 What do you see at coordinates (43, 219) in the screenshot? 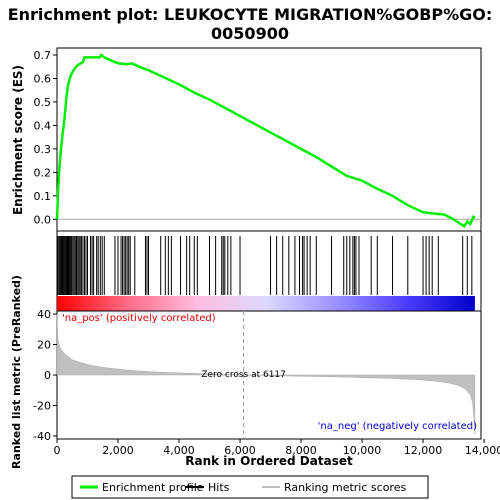
I see `es-y-tick-label: 0.0` at bounding box center [43, 219].